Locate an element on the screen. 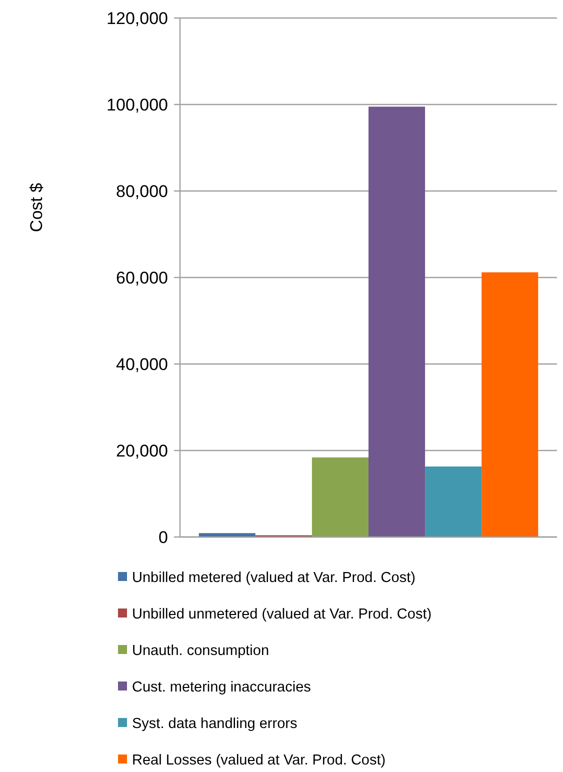  legend-label: Real Losses (valued at Var. Prod. Cost) is located at coordinates (259, 760).